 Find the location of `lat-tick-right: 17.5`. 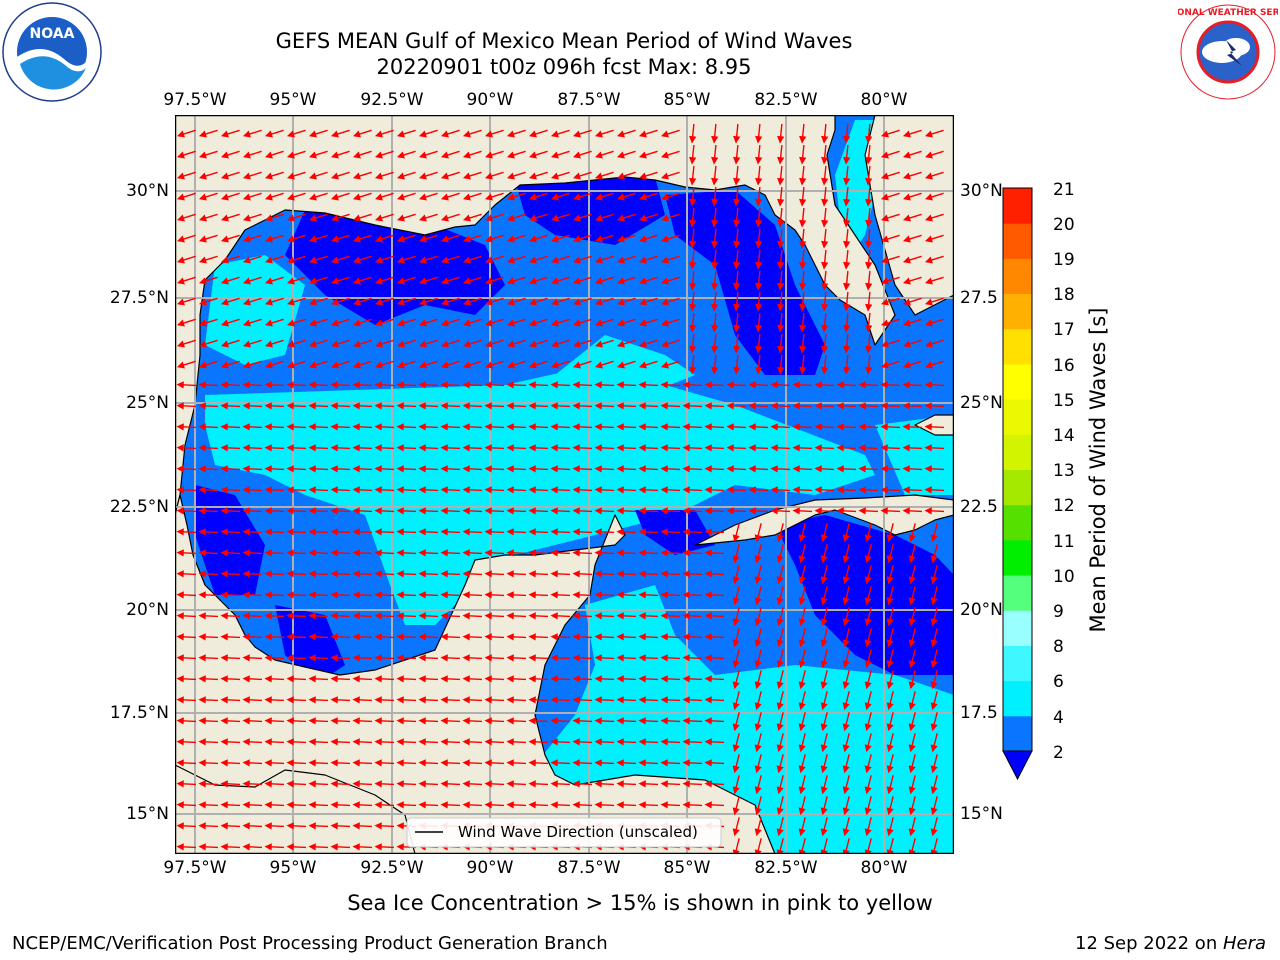

lat-tick-right: 17.5 is located at coordinates (979, 713).